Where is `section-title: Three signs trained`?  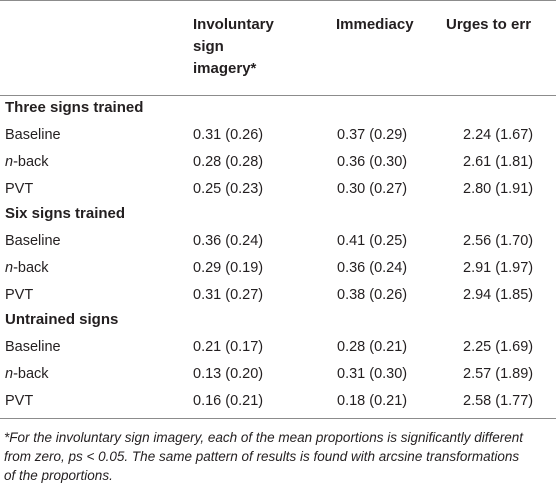
section-title: Three signs trained is located at coordinates (74, 107).